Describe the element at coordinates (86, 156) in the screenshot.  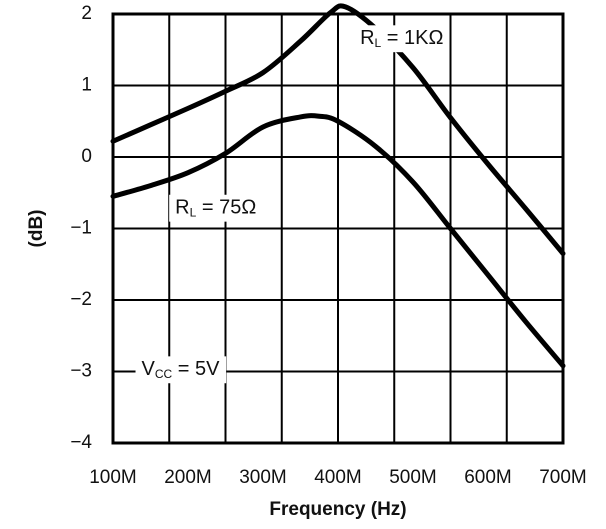
I see `y-tick-label: 0` at that location.